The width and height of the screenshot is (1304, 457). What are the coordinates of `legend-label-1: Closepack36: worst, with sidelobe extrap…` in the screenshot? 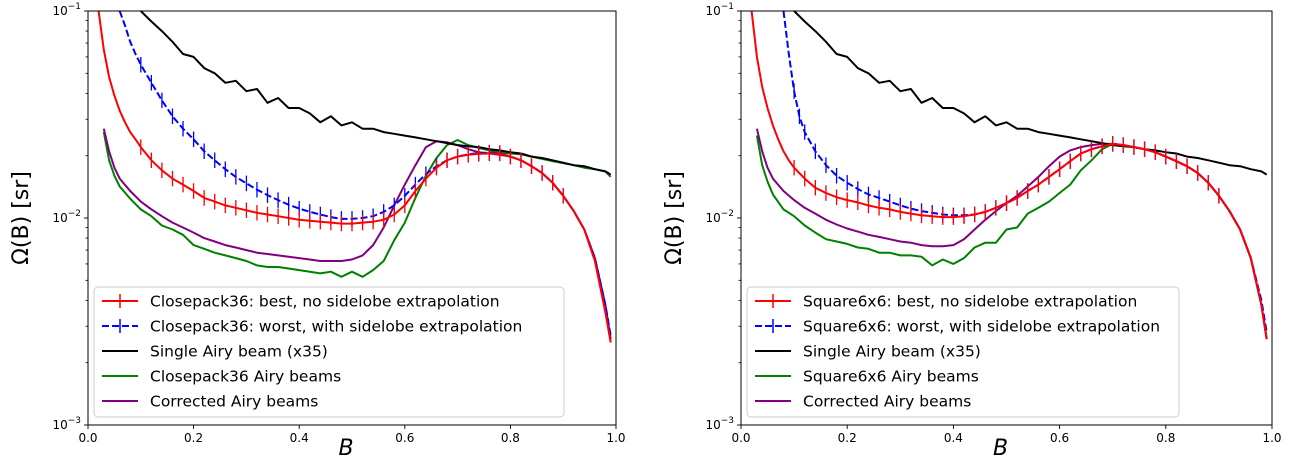 It's located at (336, 327).